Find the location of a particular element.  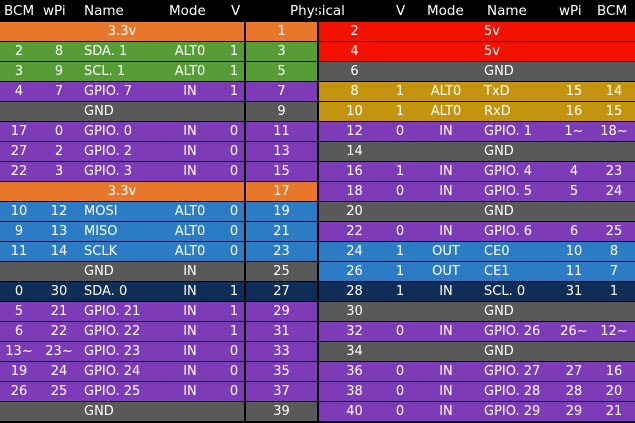

left-wpi: 23~ is located at coordinates (59, 351).